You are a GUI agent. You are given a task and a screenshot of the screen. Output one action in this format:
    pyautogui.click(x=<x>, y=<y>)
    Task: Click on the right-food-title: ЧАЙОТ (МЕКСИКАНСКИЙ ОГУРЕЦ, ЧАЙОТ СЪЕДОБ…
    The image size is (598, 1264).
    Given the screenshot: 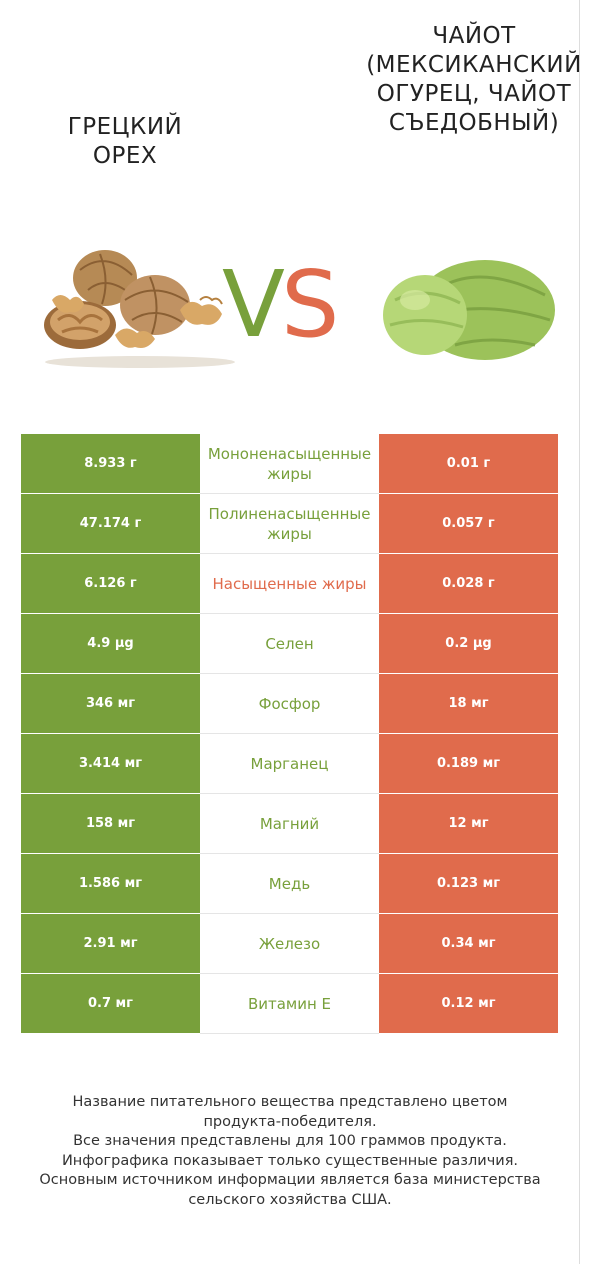 What is the action you would take?
    pyautogui.click(x=474, y=79)
    